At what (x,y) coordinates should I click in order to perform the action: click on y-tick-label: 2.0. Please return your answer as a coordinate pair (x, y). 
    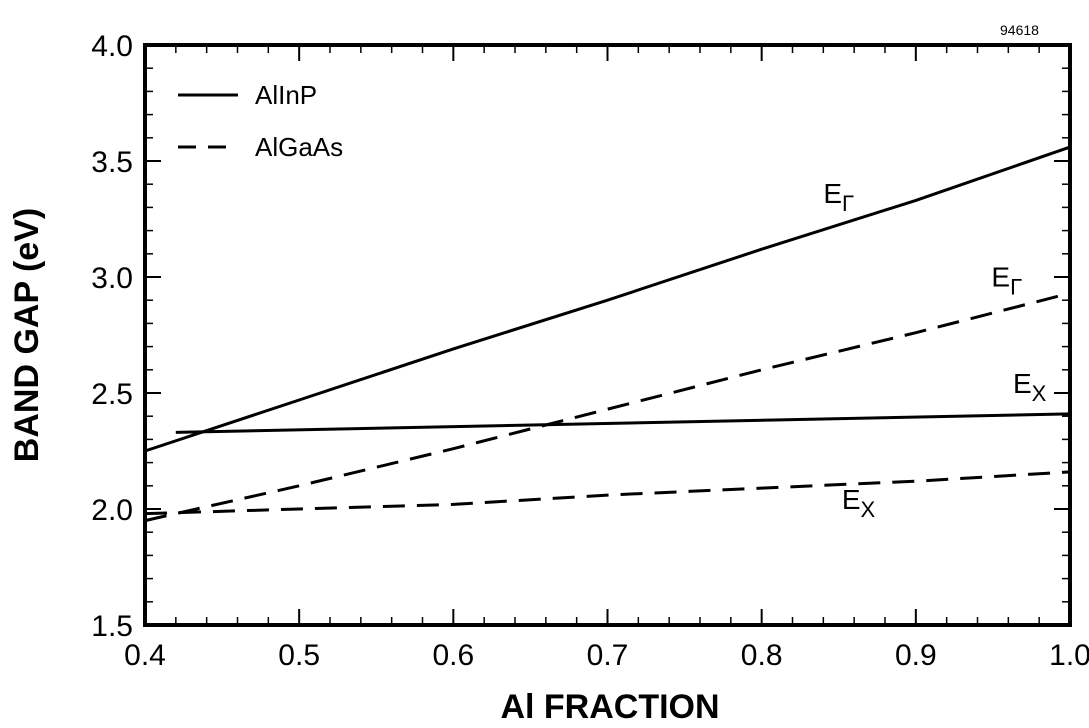
    Looking at the image, I should click on (112, 510).